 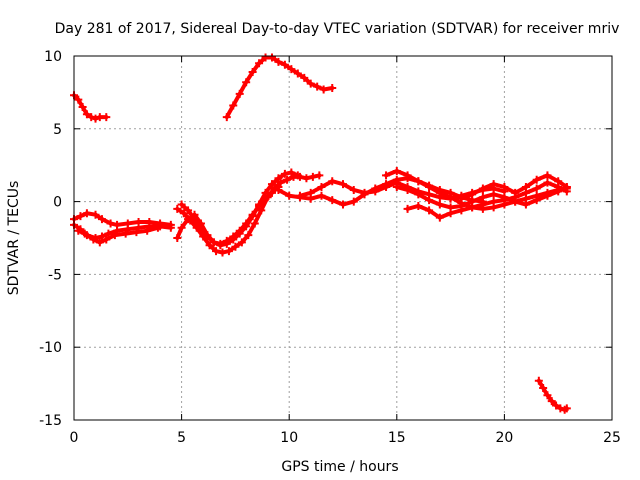 What do you see at coordinates (55, 275) in the screenshot?
I see `y-tick-label: -5` at bounding box center [55, 275].